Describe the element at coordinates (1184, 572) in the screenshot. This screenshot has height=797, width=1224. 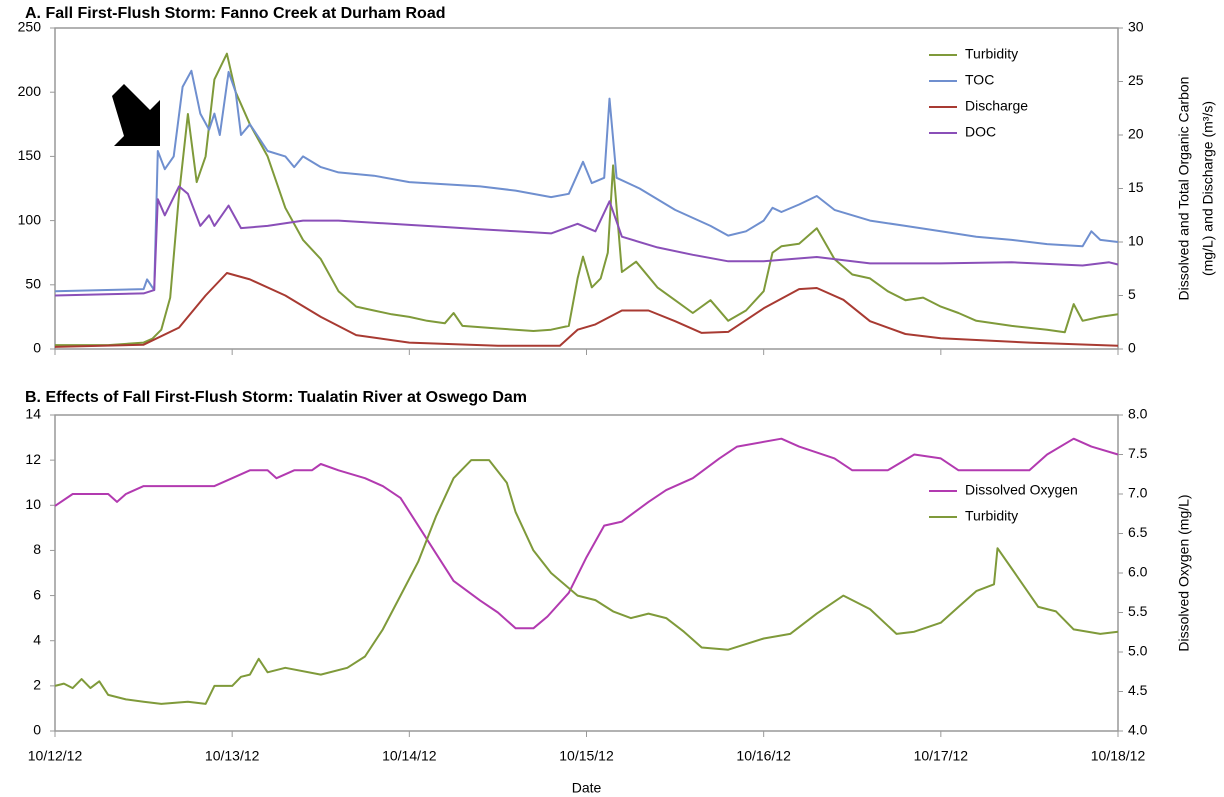
I see `y2-axis-label: Dissolved Oxygen (mg/L)` at that location.